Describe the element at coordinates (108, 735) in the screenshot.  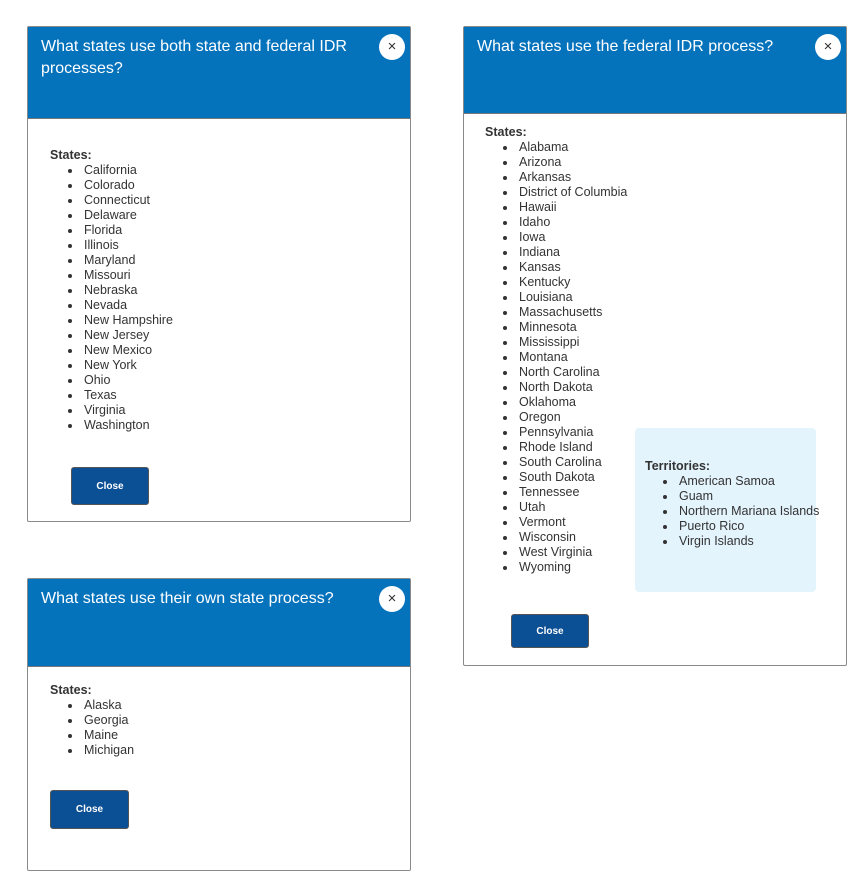
I see `list-item: Maine` at that location.